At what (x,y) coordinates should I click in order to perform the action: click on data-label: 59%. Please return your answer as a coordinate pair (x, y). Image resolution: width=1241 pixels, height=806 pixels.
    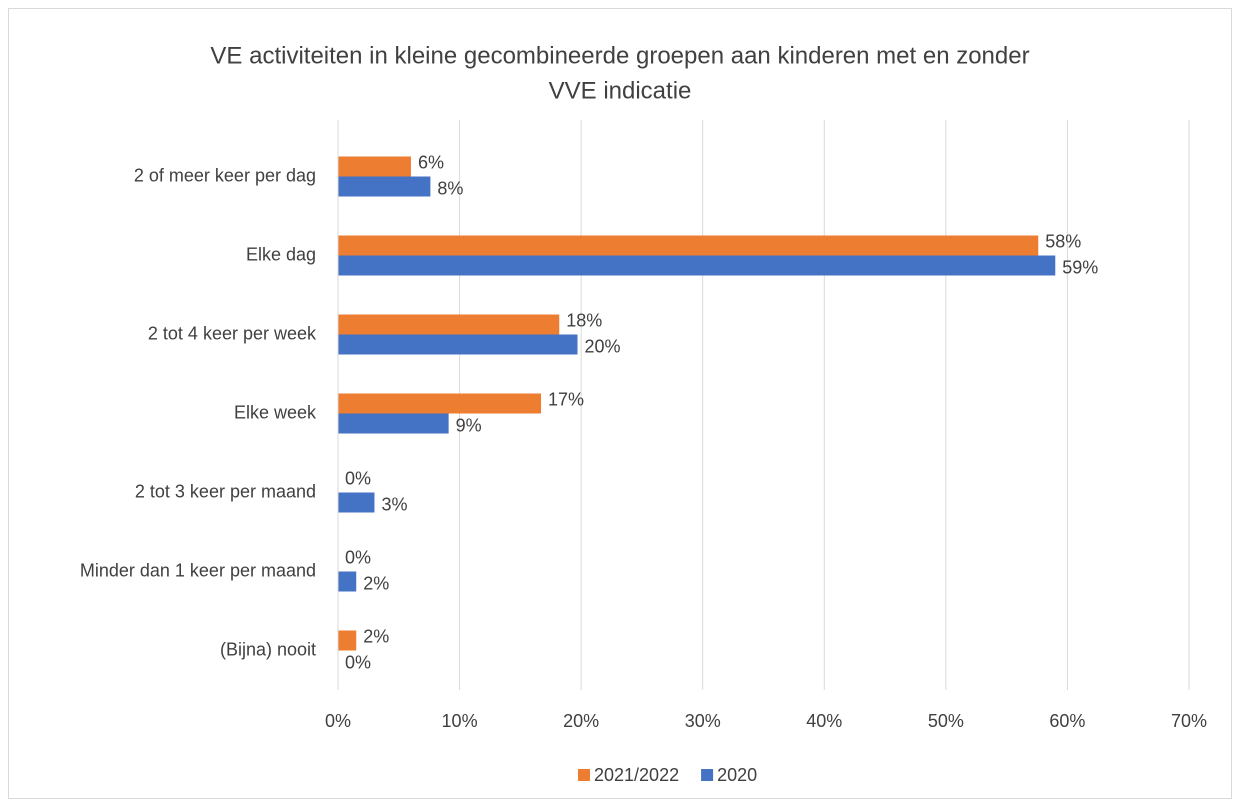
    Looking at the image, I should click on (1080, 267).